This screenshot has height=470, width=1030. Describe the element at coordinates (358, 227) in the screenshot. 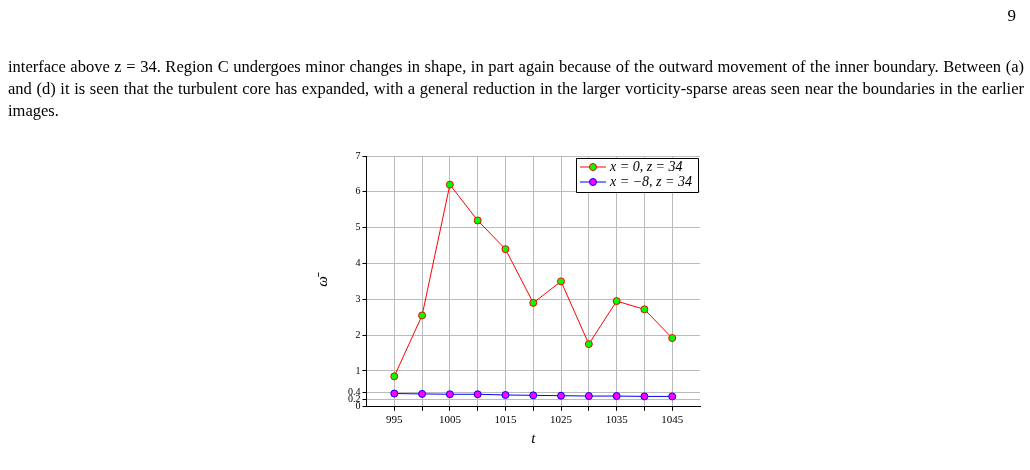

I see `y-tick-label: 5` at that location.